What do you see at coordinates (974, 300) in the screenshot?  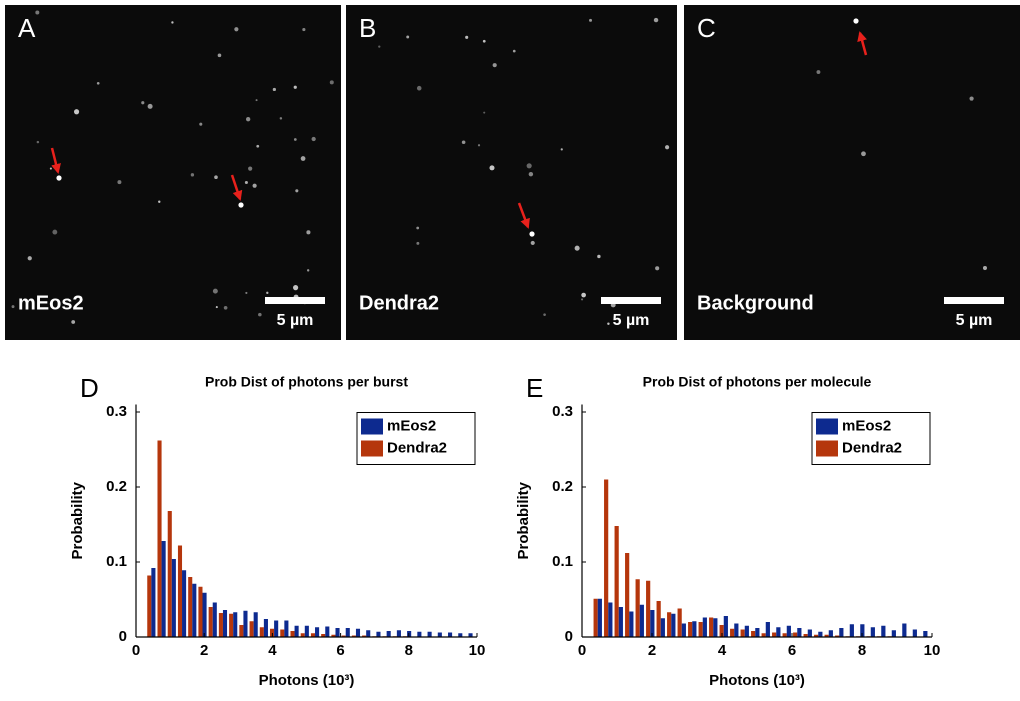 I see `scale-bar` at bounding box center [974, 300].